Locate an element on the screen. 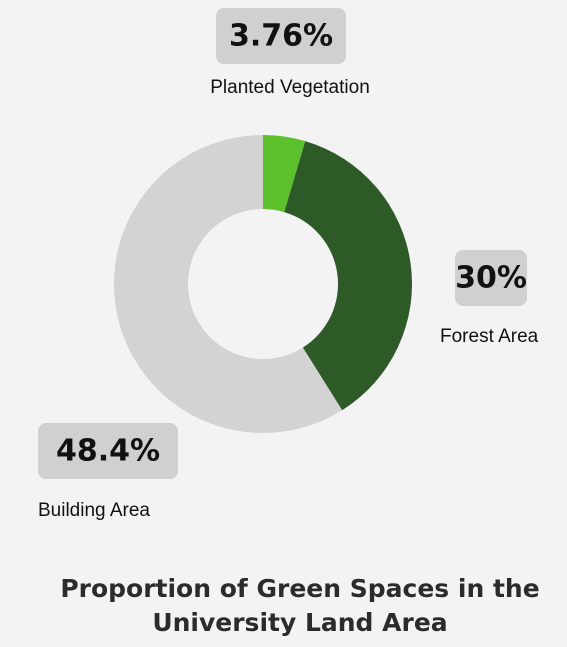  value-label: 3.76% is located at coordinates (281, 36).